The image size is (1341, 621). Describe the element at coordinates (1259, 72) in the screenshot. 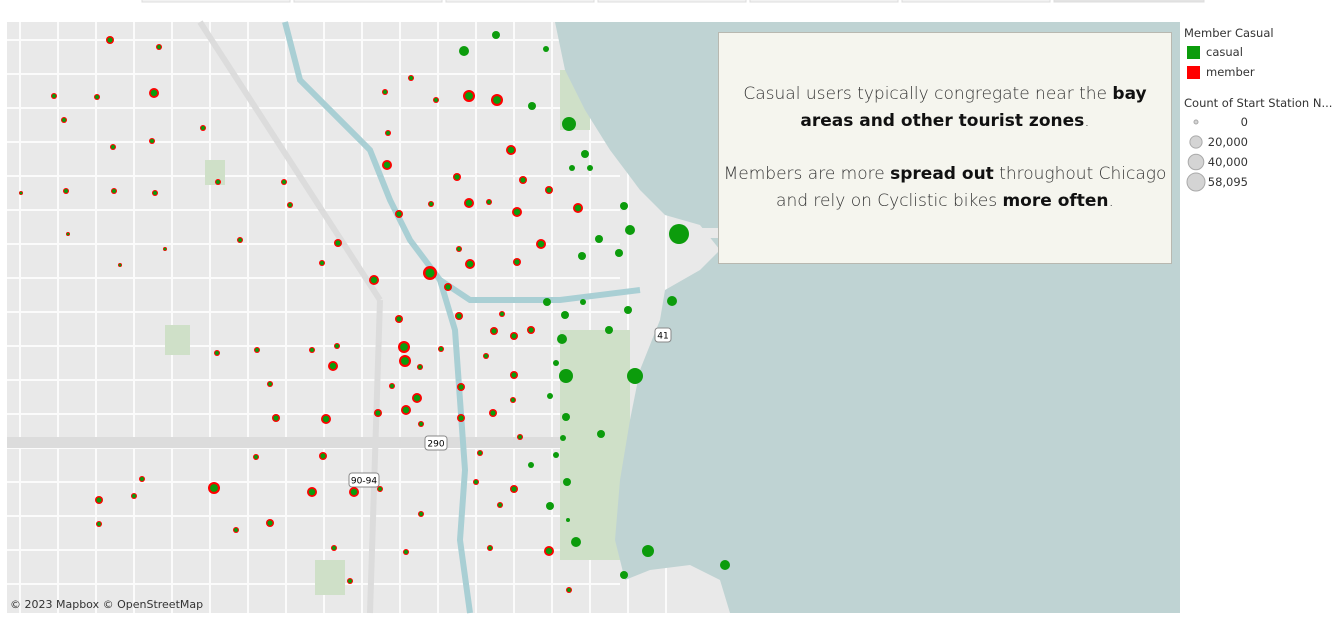

I see `legend-item: member` at that location.